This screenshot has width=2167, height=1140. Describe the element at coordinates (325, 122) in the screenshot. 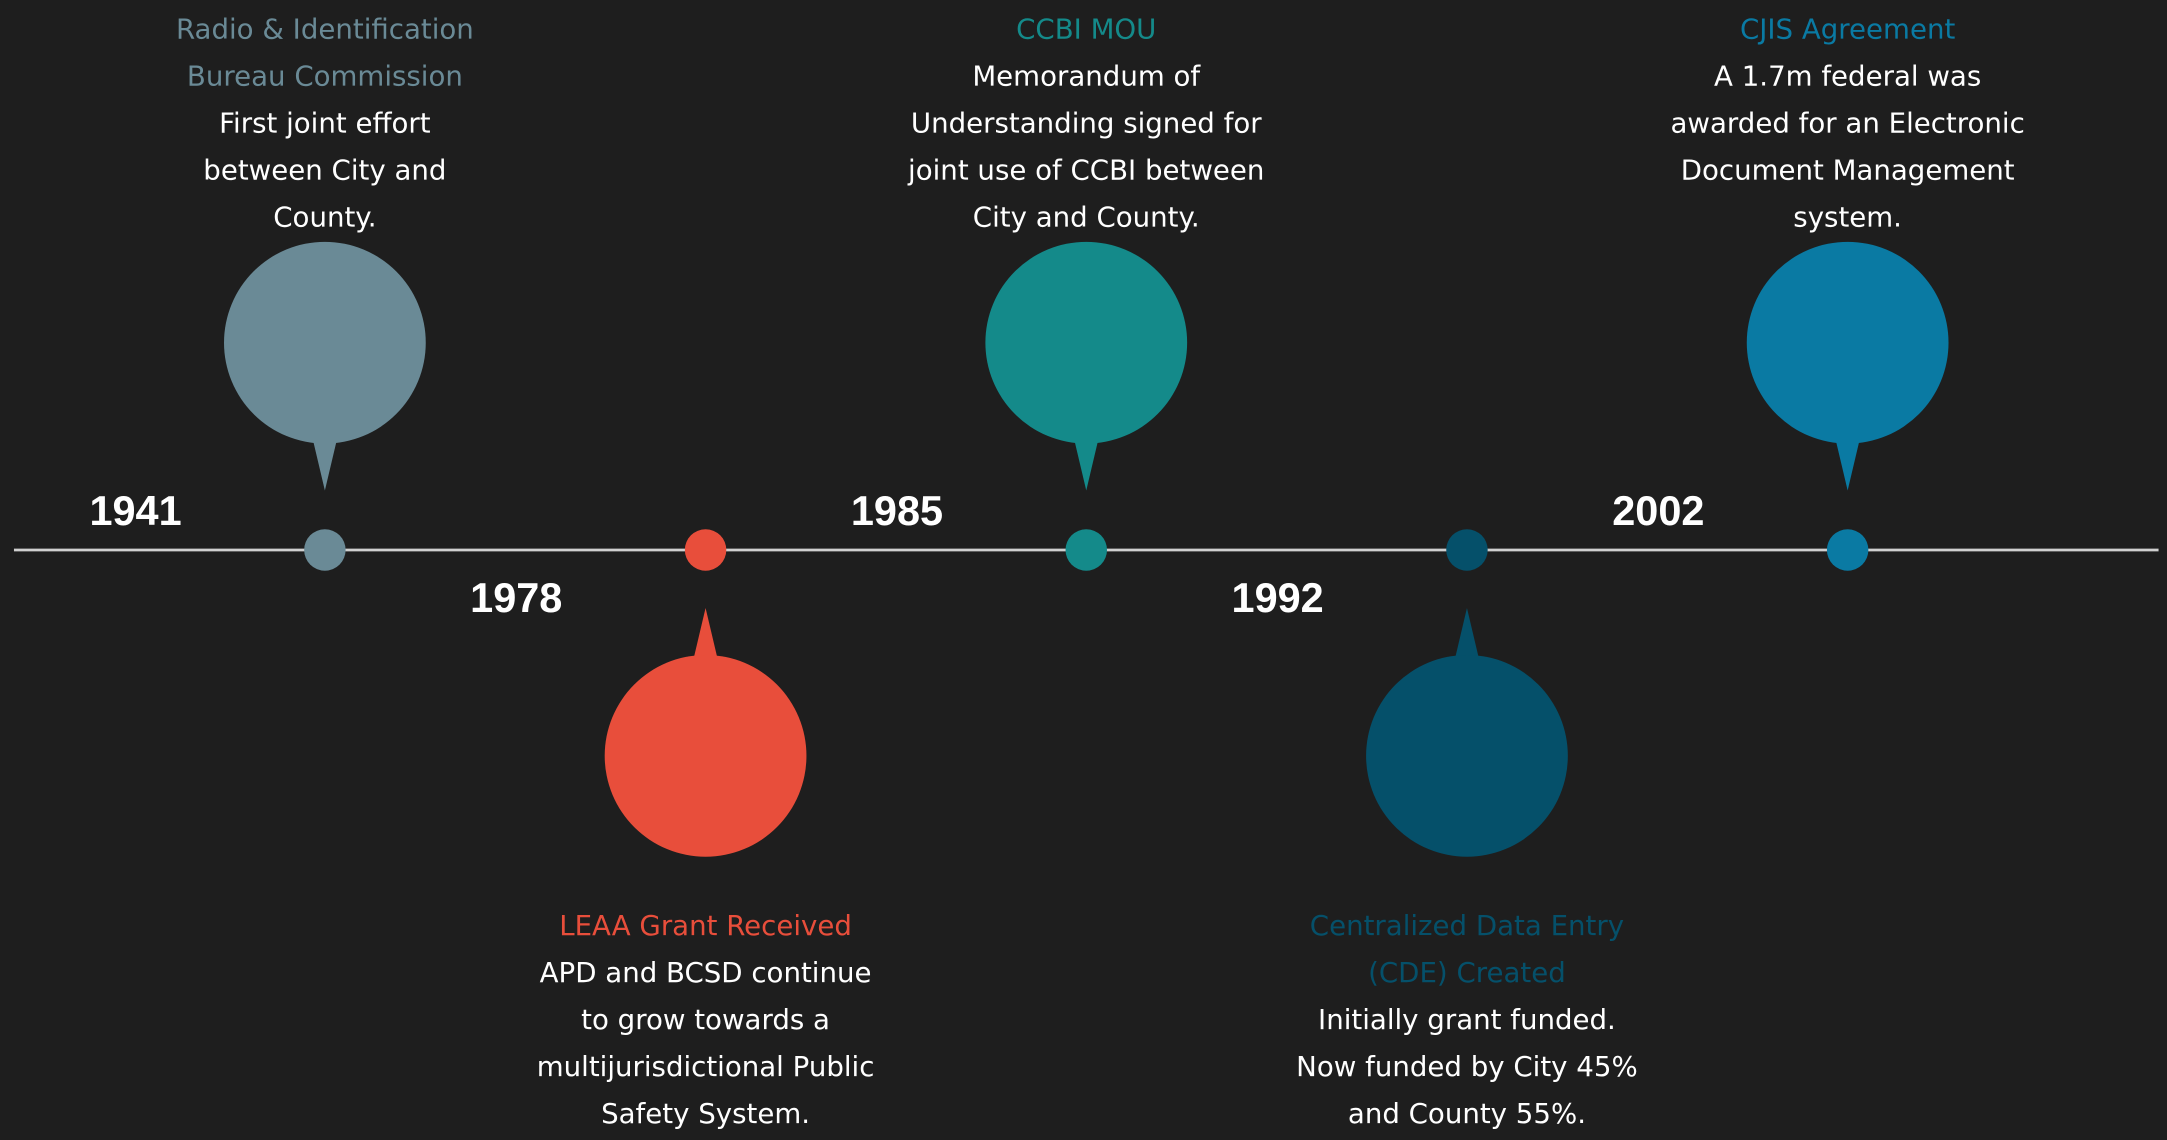

I see `event-description: First joint effort` at that location.